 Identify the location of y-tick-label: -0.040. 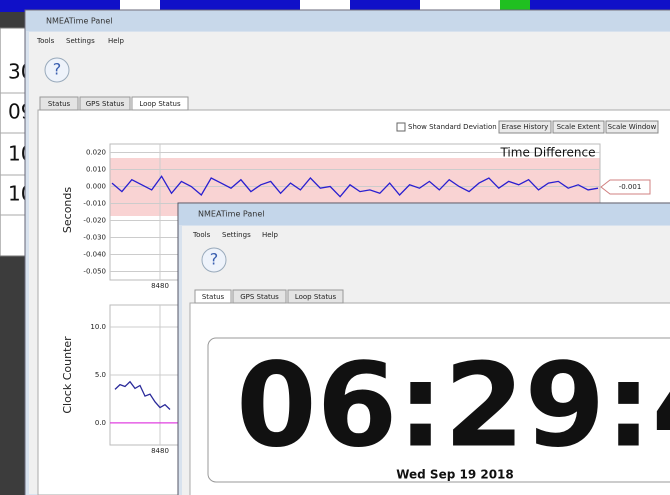
(94, 255).